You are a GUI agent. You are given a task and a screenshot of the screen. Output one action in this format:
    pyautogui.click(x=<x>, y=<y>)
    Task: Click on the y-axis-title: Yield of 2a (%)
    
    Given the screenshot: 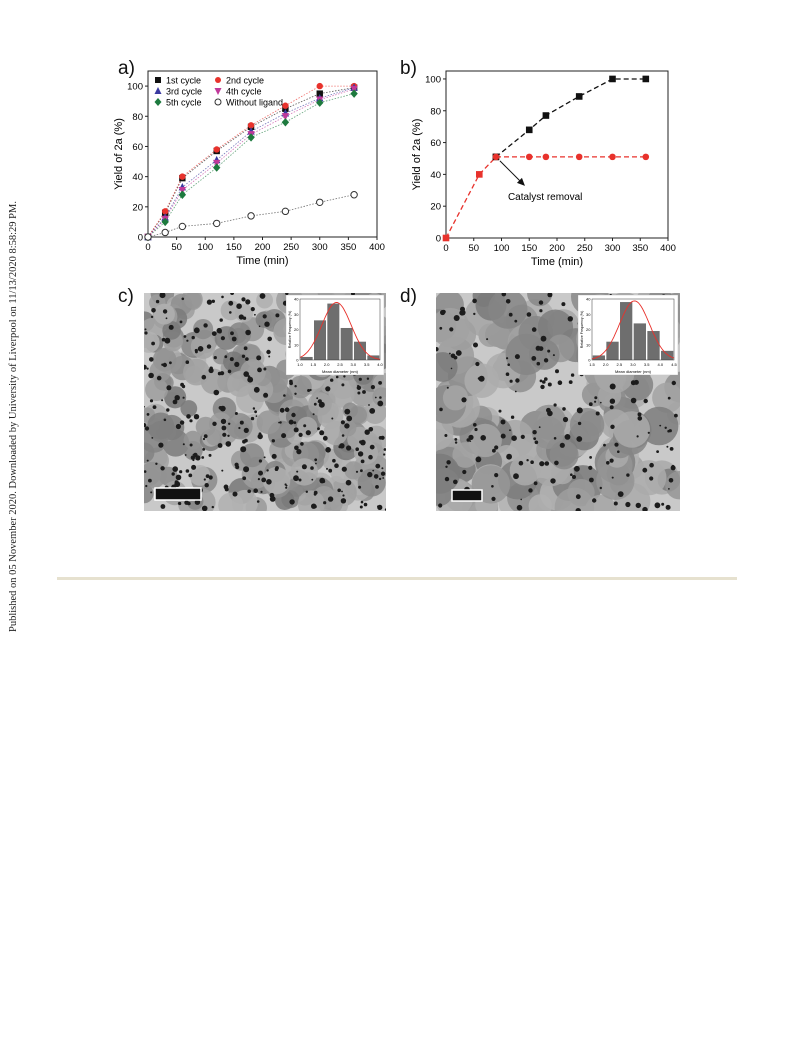 What is the action you would take?
    pyautogui.click(x=417, y=155)
    